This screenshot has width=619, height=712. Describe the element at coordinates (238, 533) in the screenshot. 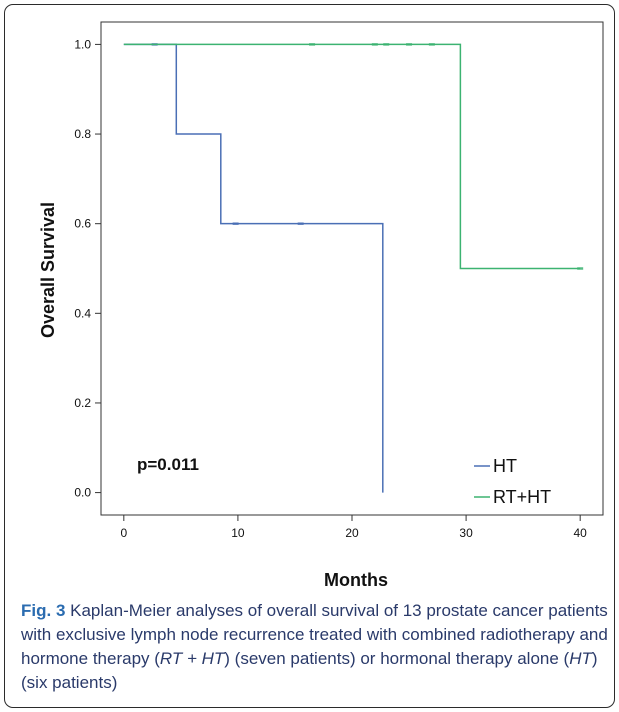

I see `x-tick-label: 10` at that location.